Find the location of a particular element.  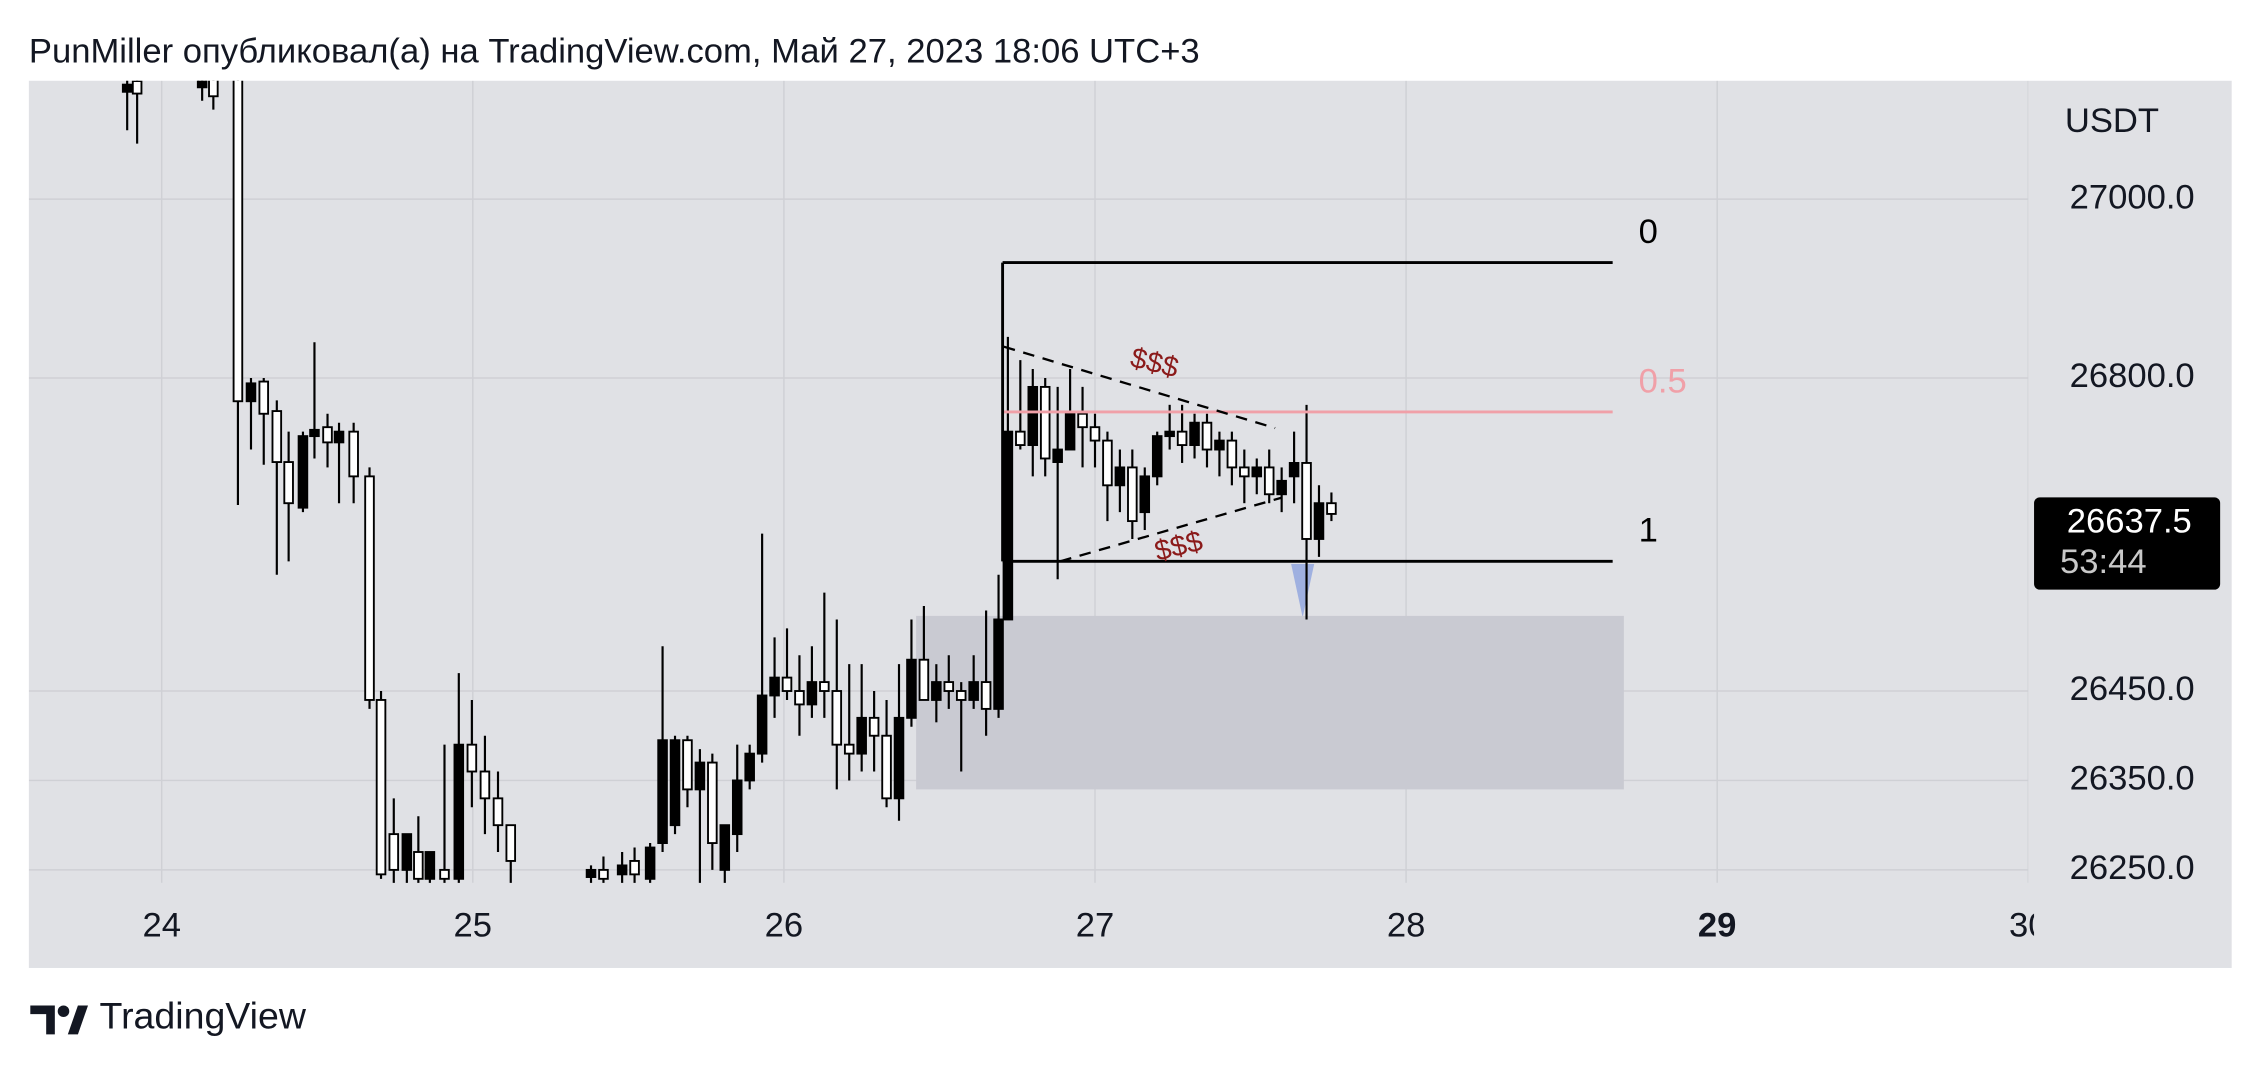

fib-level-label: 0 is located at coordinates (1648, 232).